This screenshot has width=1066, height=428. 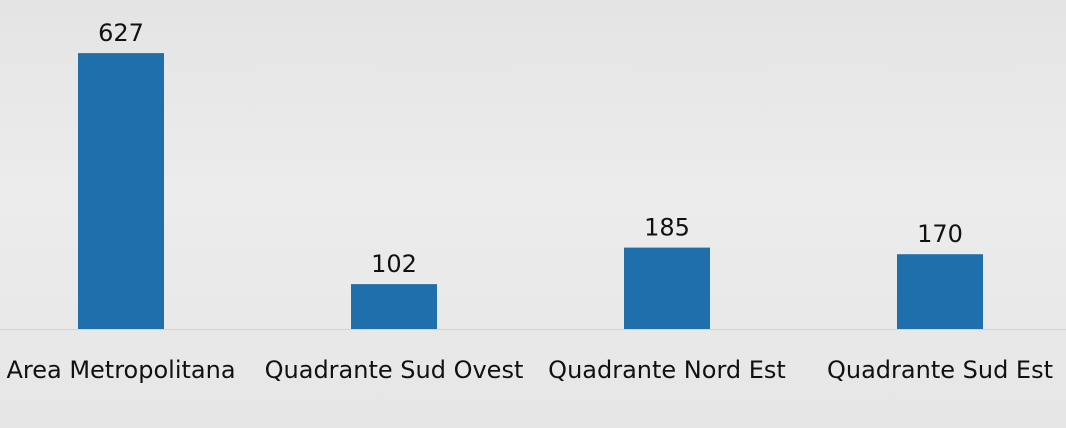 I want to click on data-label: 170, so click(x=940, y=234).